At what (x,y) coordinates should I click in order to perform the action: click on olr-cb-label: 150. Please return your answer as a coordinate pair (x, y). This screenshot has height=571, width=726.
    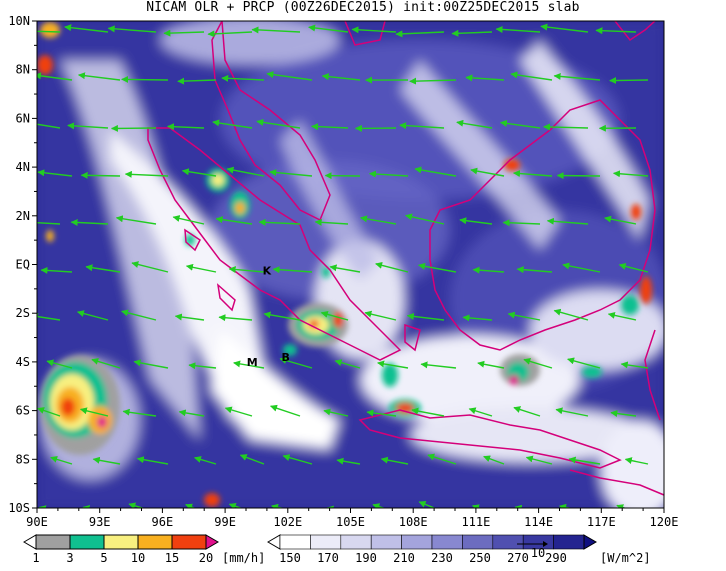
    Looking at the image, I should click on (290, 558).